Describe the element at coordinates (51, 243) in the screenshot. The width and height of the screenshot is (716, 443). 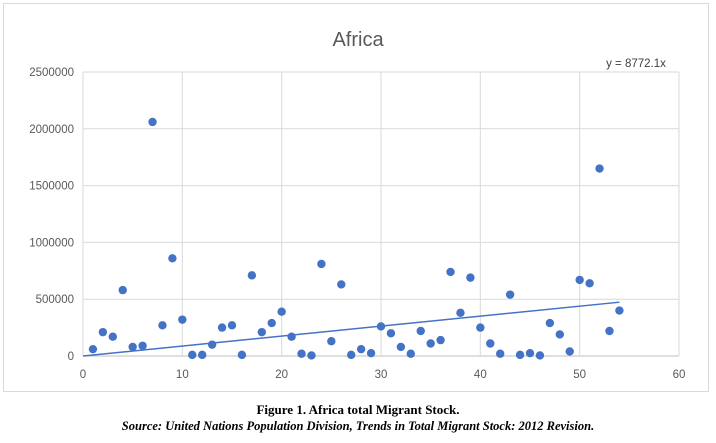
I see `y-tick-label: 1000000` at that location.